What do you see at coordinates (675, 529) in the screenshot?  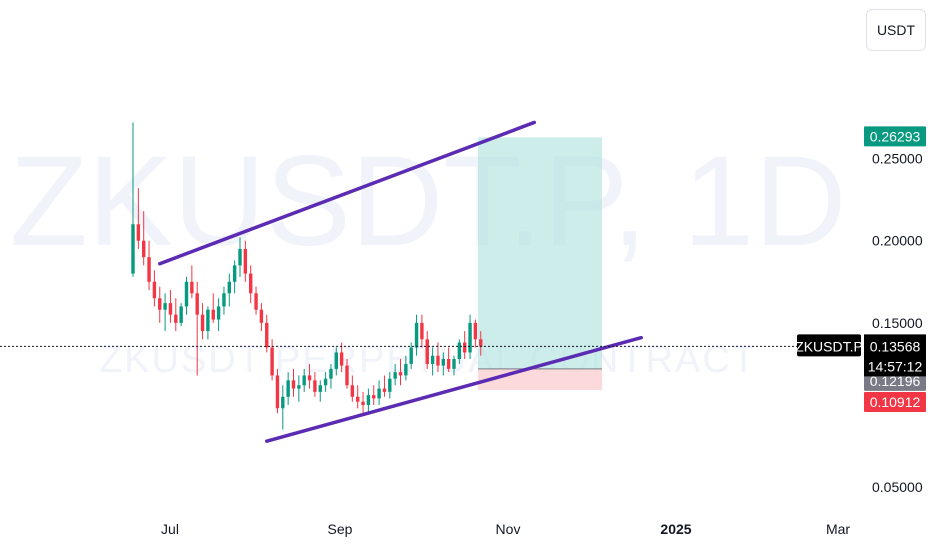 I see `time-tick-label: 2025` at bounding box center [675, 529].